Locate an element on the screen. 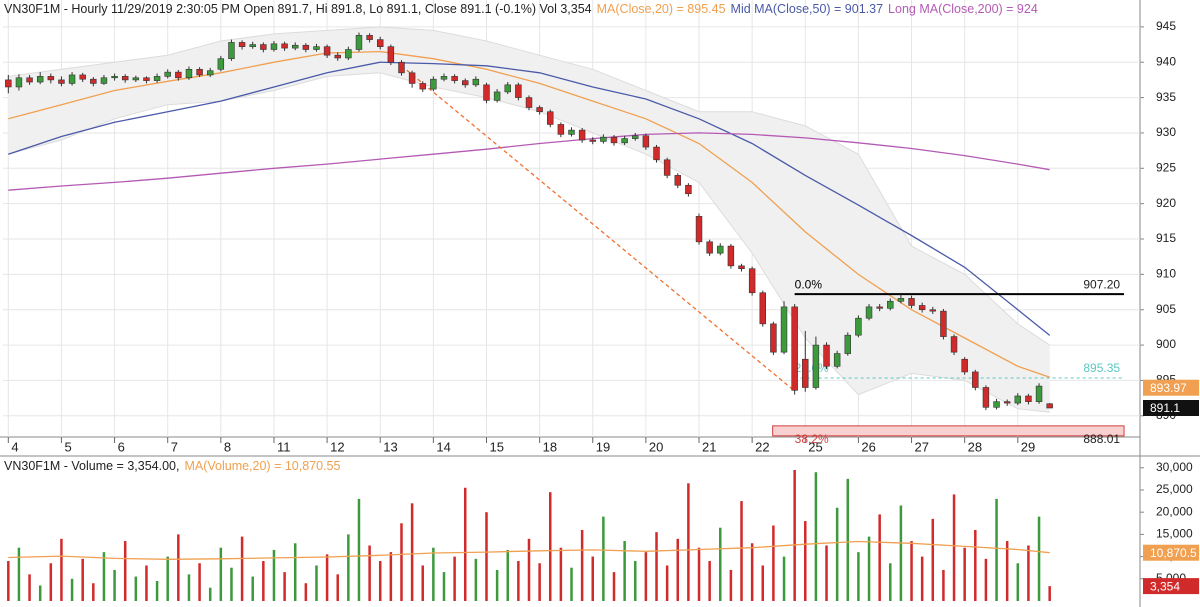 The width and height of the screenshot is (1200, 607). header-text: VN30F1M - Volume = 3,354.00, is located at coordinates (91, 466).